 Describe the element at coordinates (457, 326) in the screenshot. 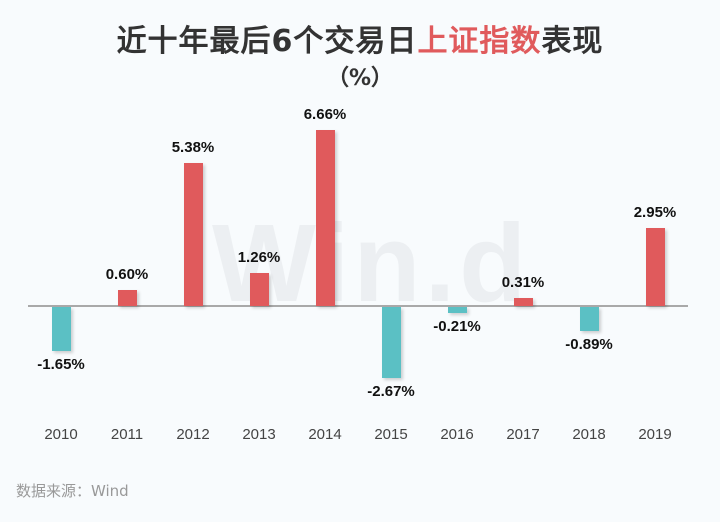

I see `value-label-2016: -0.21%` at that location.